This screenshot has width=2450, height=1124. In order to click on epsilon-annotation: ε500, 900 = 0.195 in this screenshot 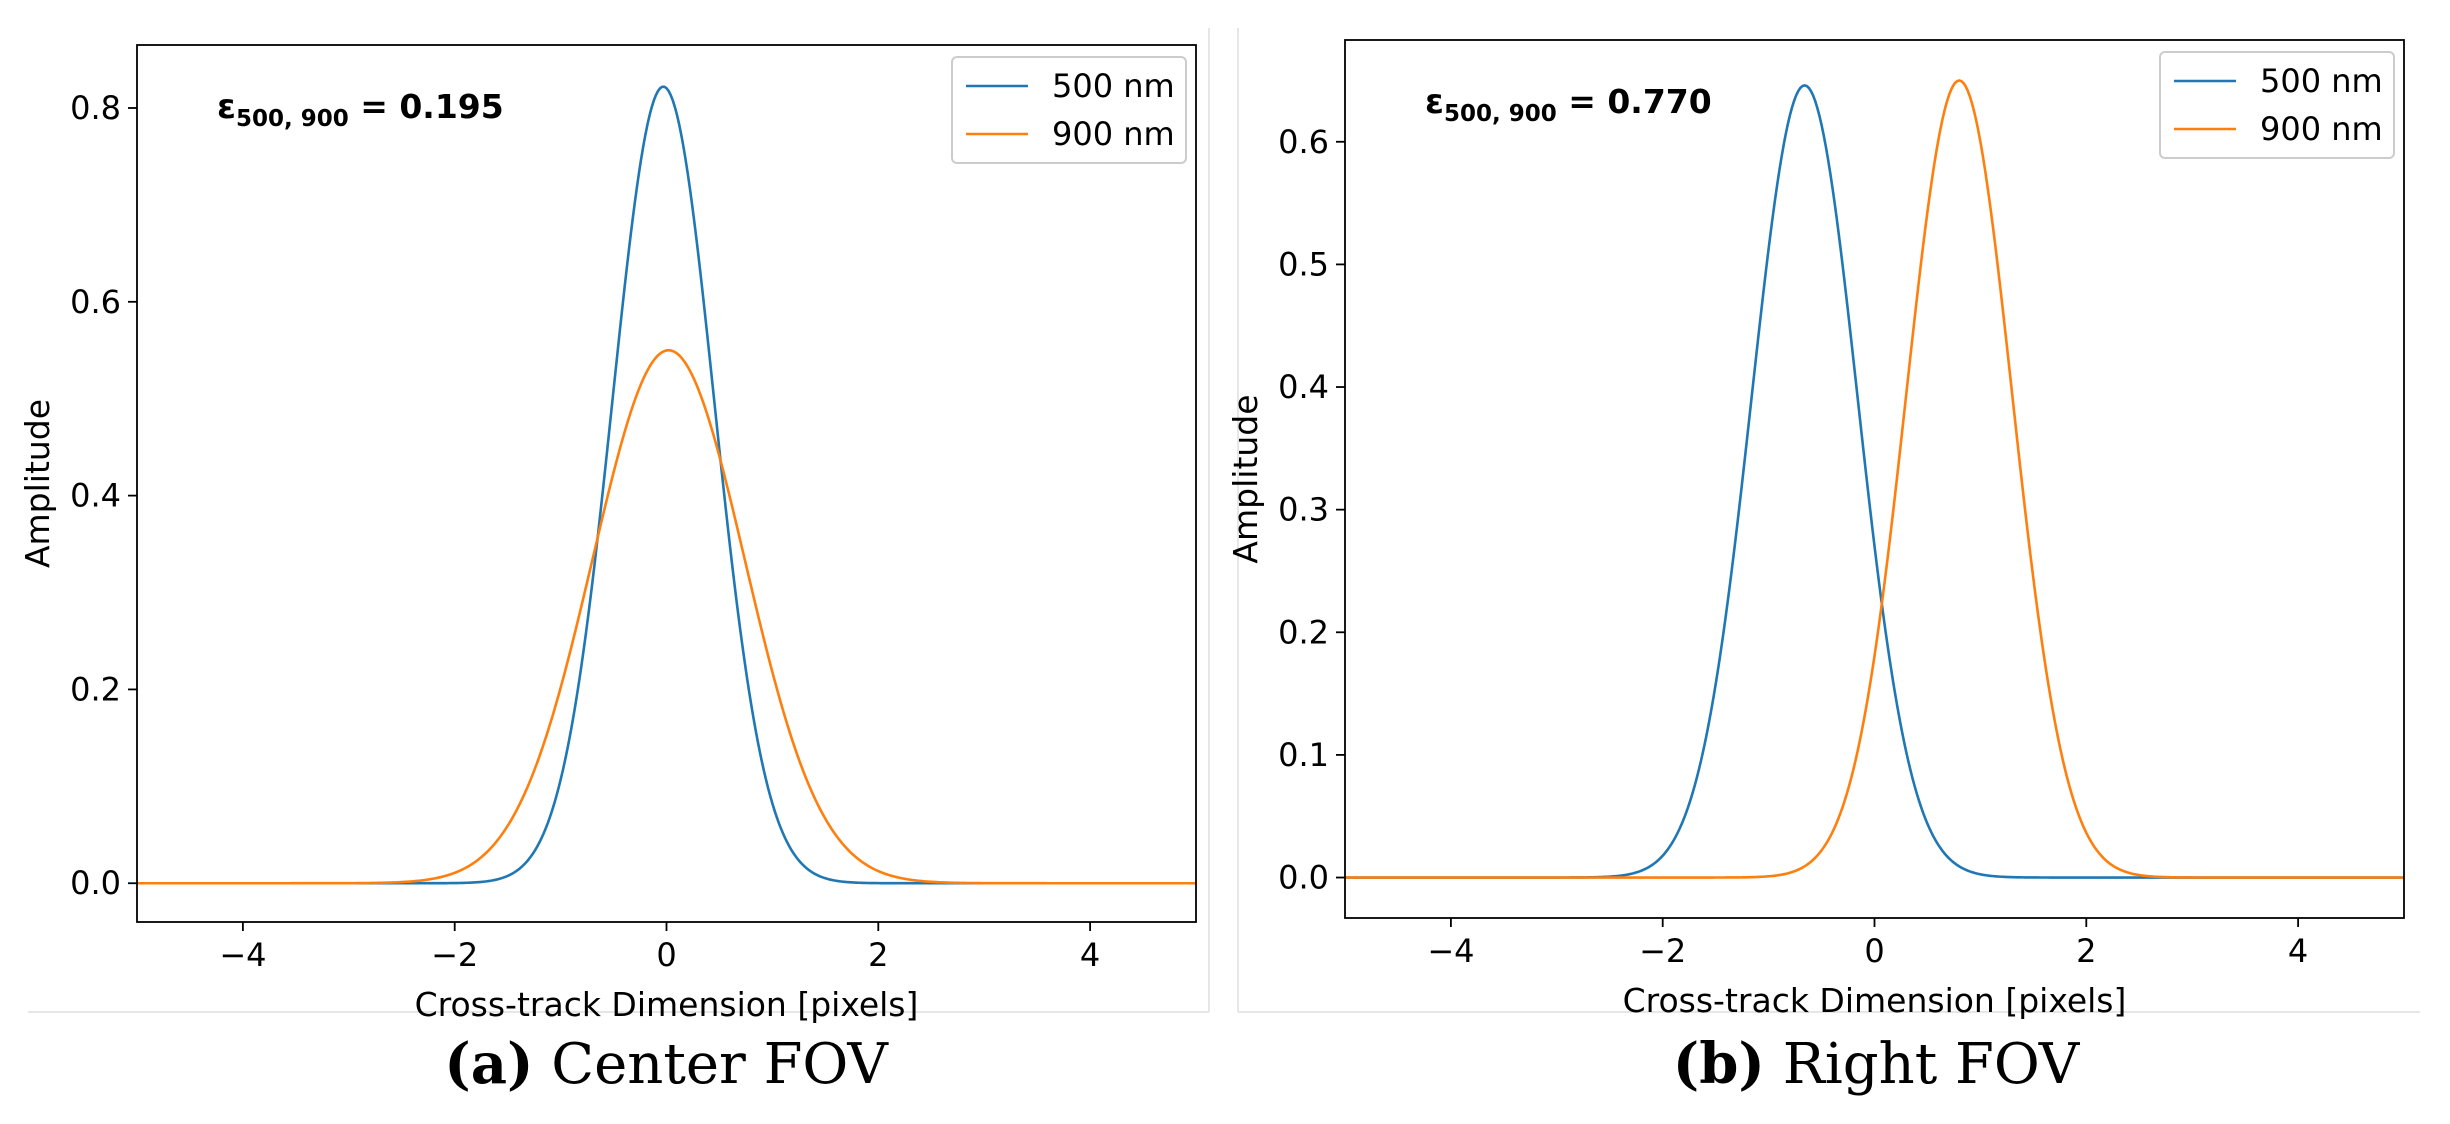, I will do `click(360, 109)`.